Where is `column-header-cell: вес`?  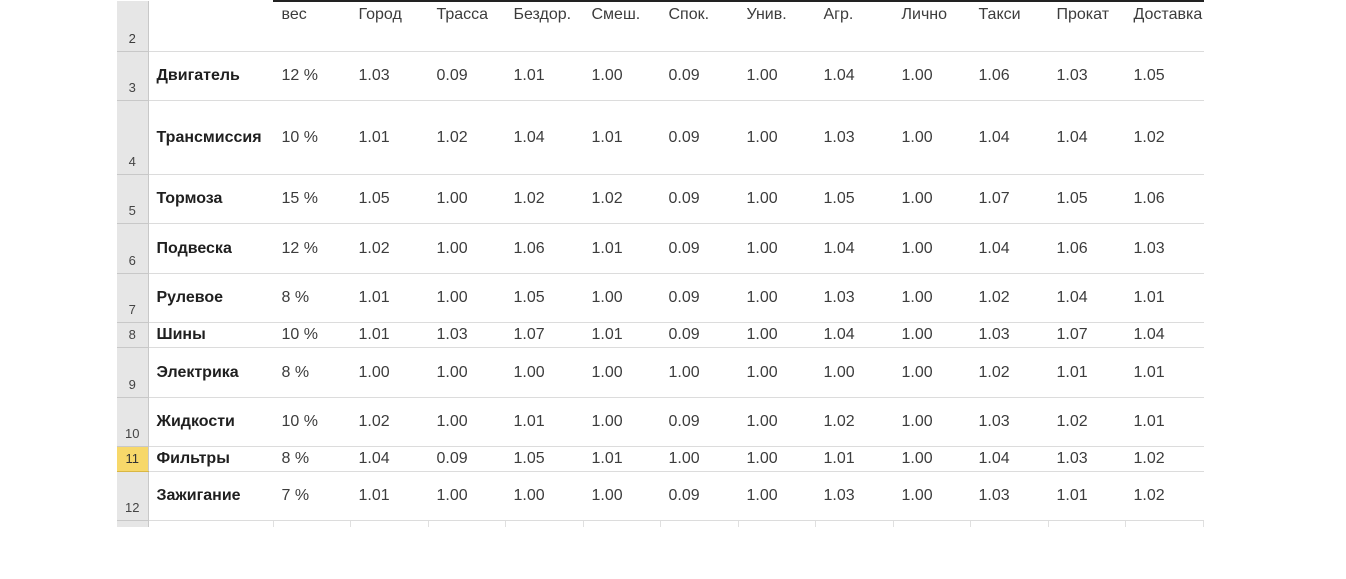 column-header-cell: вес is located at coordinates (311, 26).